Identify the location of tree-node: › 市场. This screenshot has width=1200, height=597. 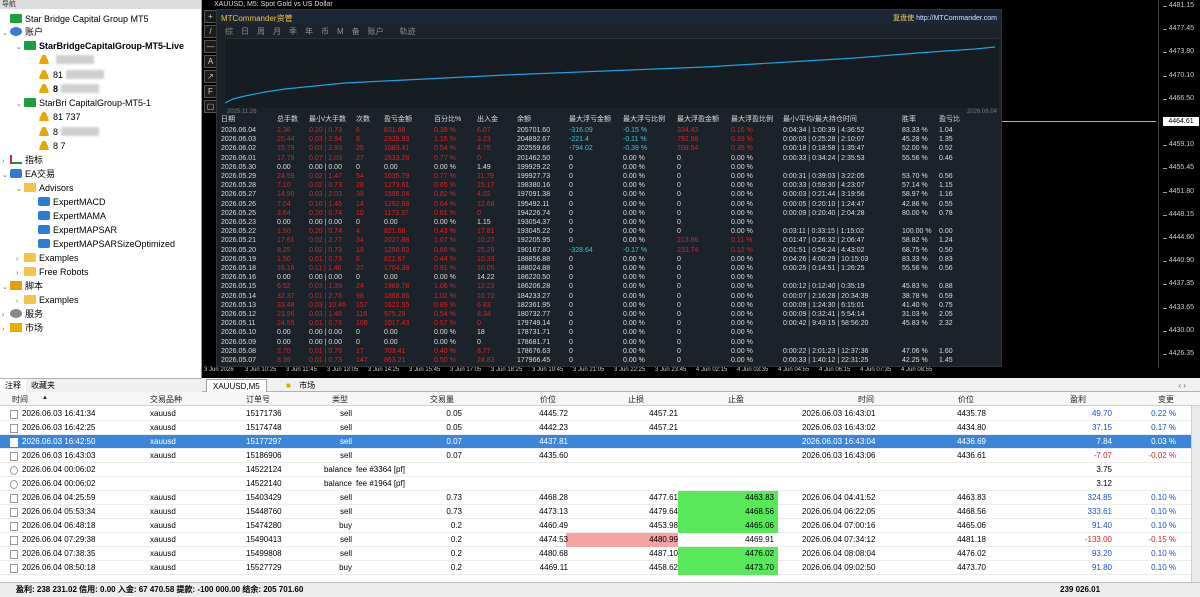
(22, 328).